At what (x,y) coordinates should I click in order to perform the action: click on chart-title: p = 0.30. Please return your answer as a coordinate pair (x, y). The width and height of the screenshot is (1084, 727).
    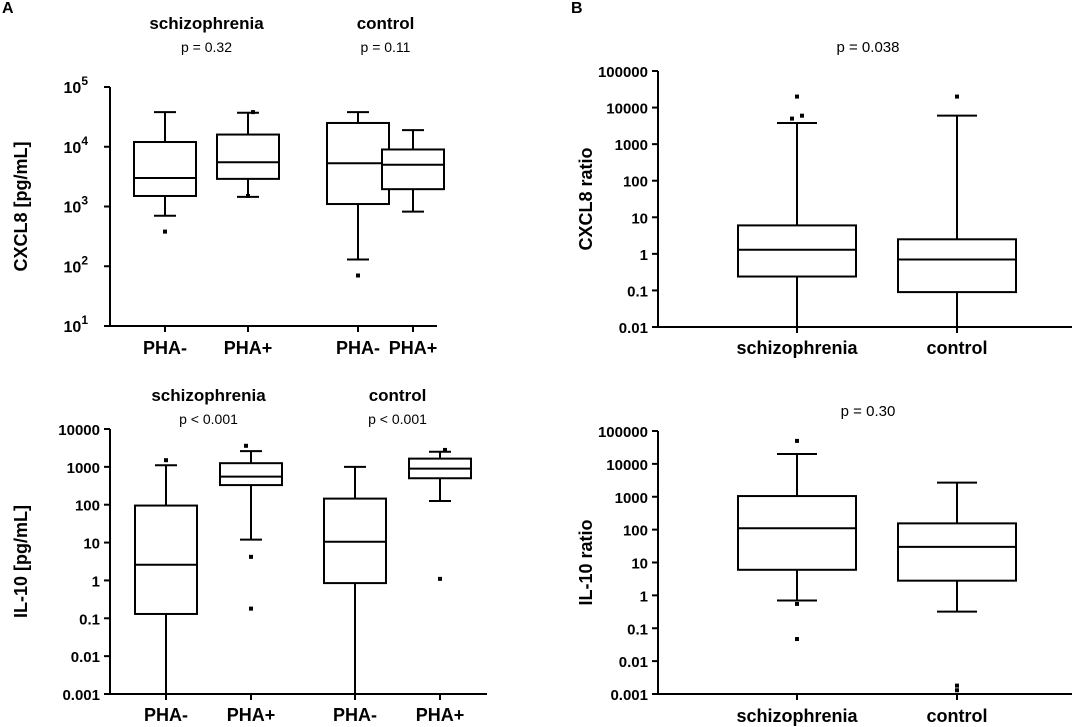
    Looking at the image, I should click on (868, 411).